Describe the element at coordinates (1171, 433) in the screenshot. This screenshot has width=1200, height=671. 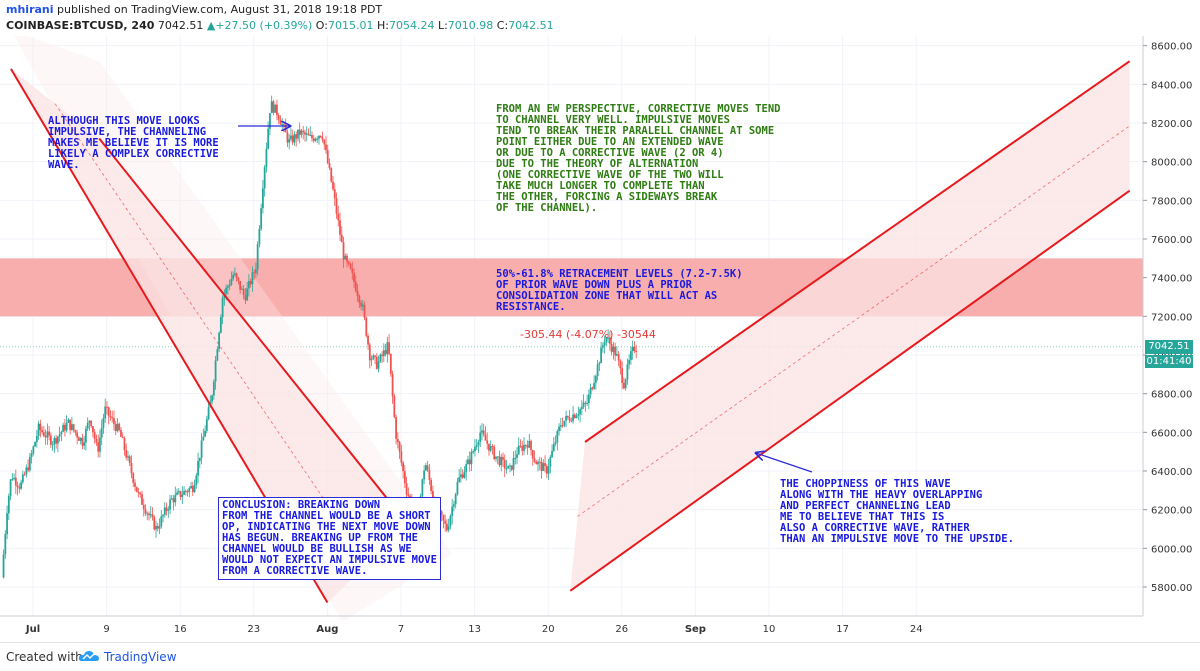
I see `price-tick-label: 6600.00` at that location.